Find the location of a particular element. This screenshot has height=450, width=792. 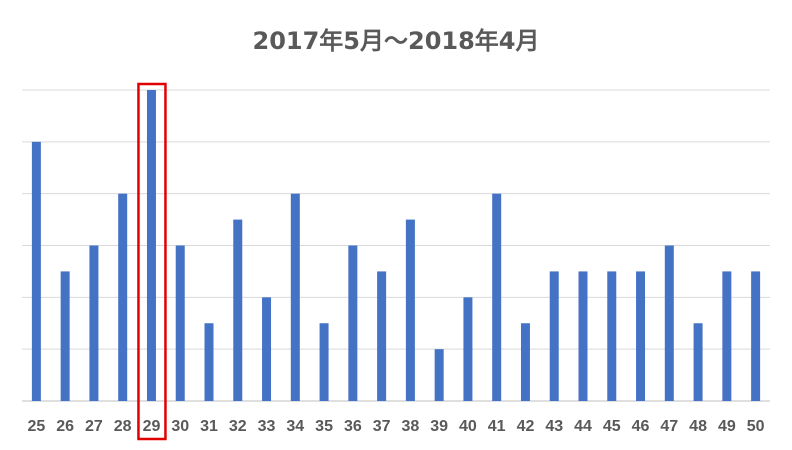

x-tick-label-29: 29 is located at coordinates (152, 426).